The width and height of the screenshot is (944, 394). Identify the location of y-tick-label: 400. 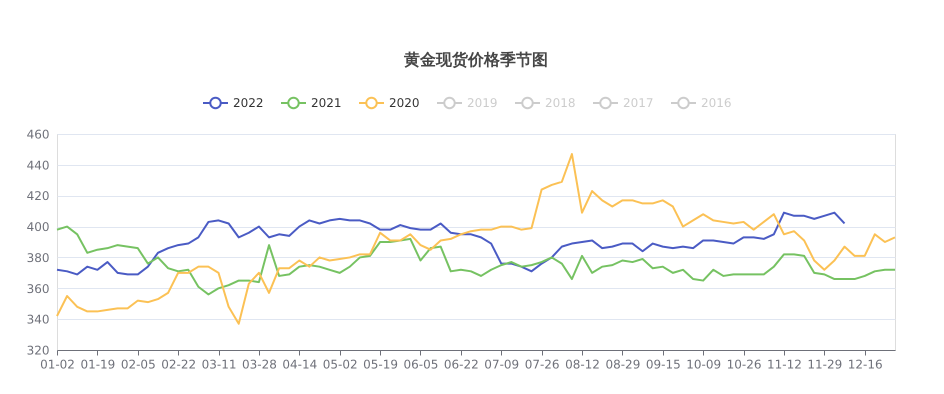
(38, 227).